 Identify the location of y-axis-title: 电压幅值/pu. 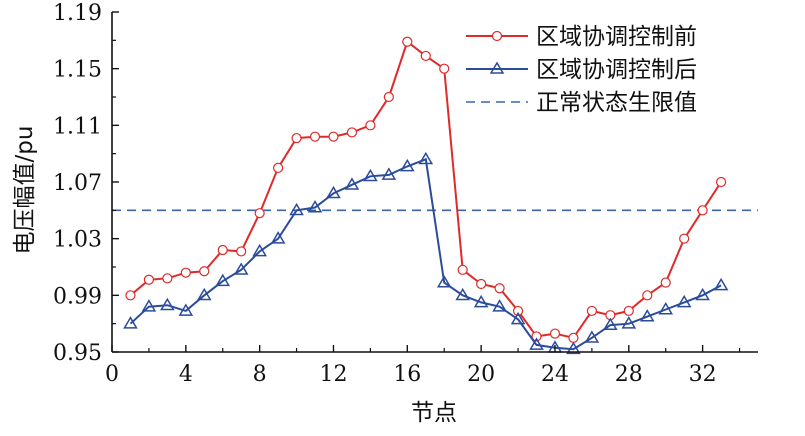
(25, 190).